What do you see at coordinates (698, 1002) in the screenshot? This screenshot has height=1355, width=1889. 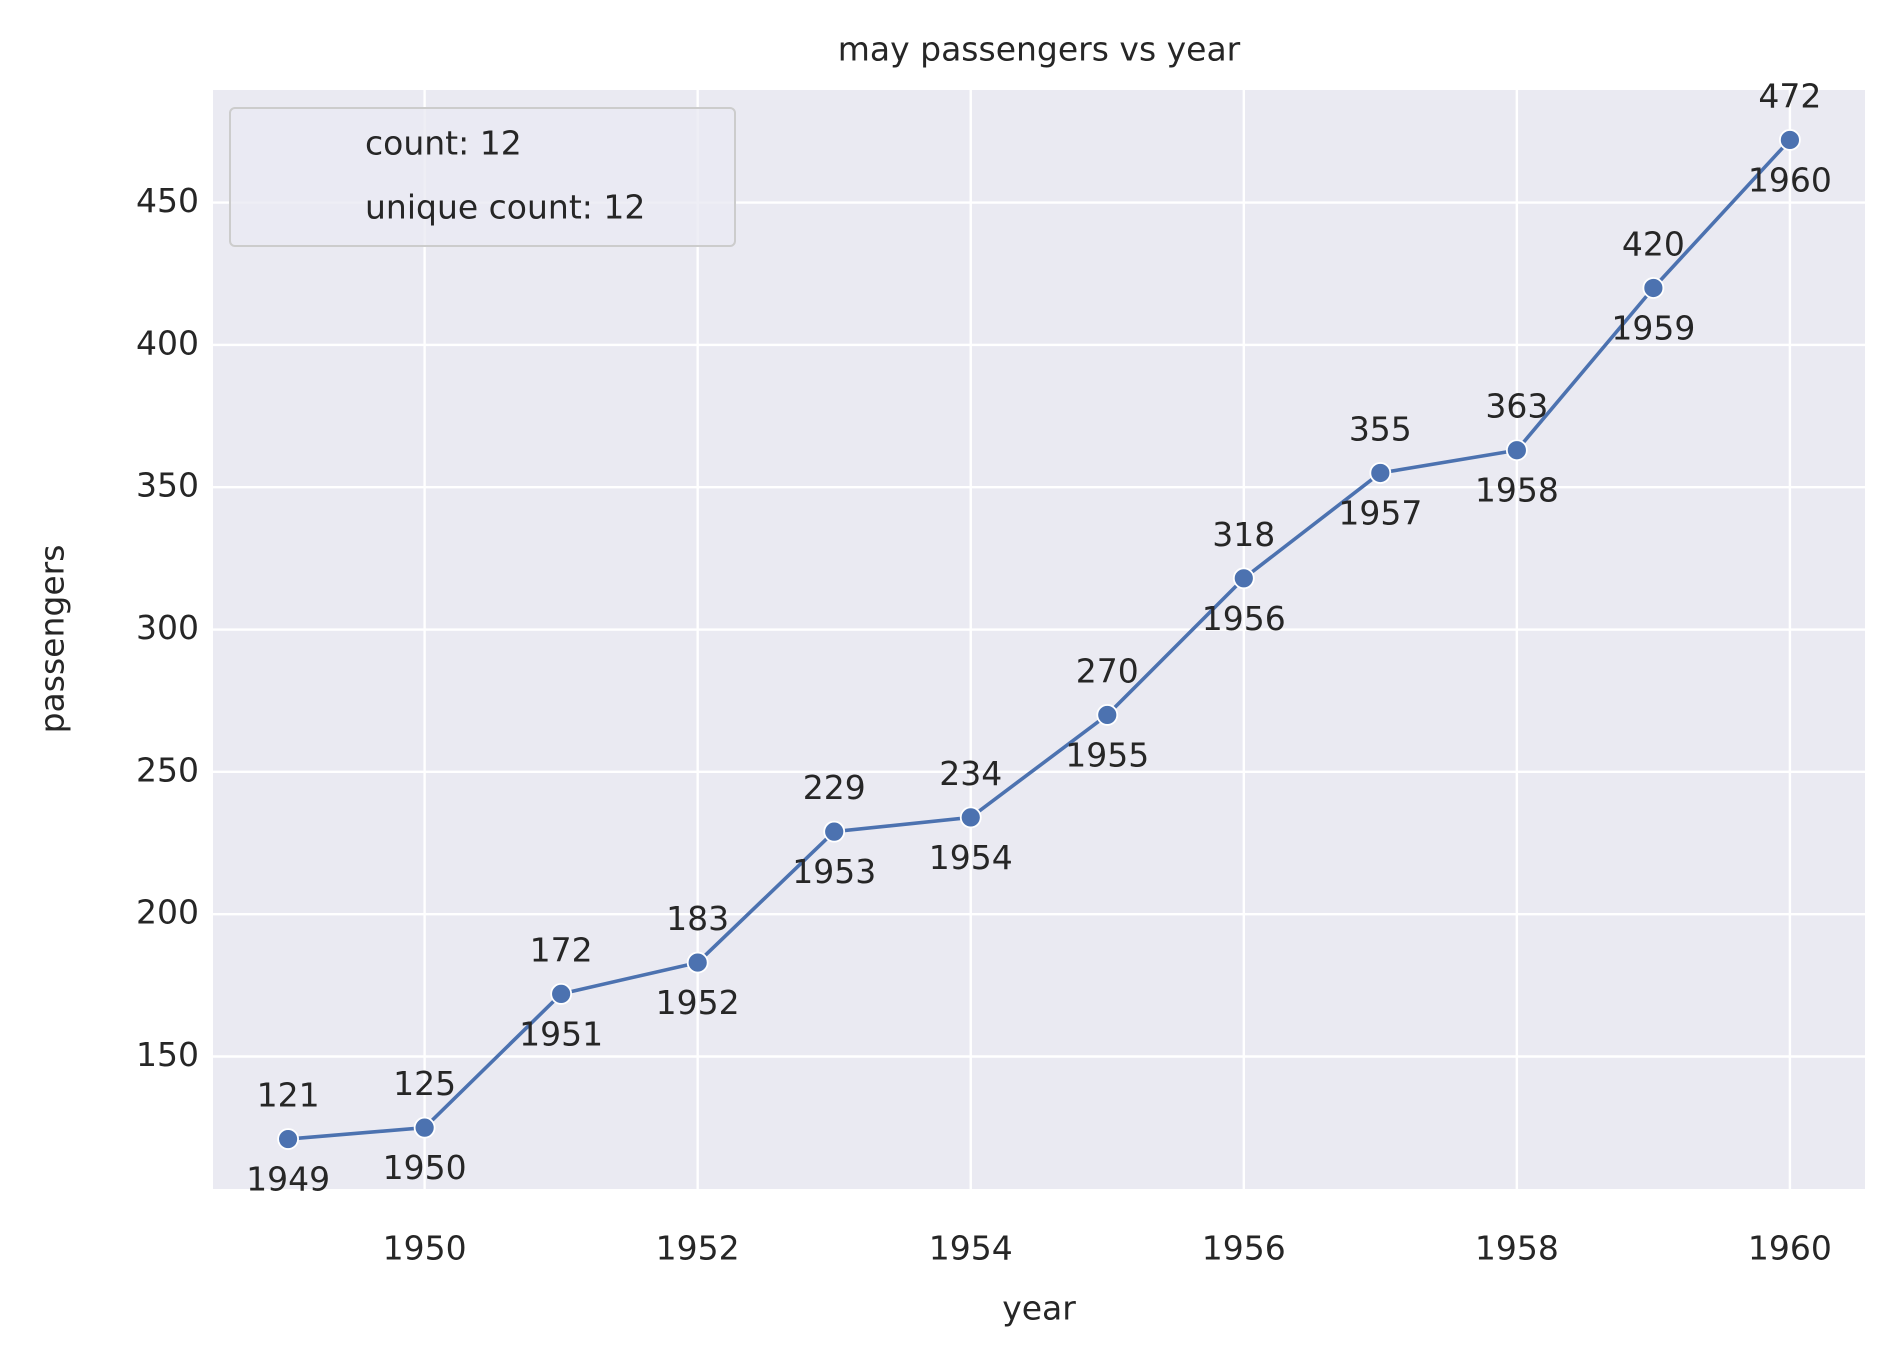 I see `point-year-label: 1952` at bounding box center [698, 1002].